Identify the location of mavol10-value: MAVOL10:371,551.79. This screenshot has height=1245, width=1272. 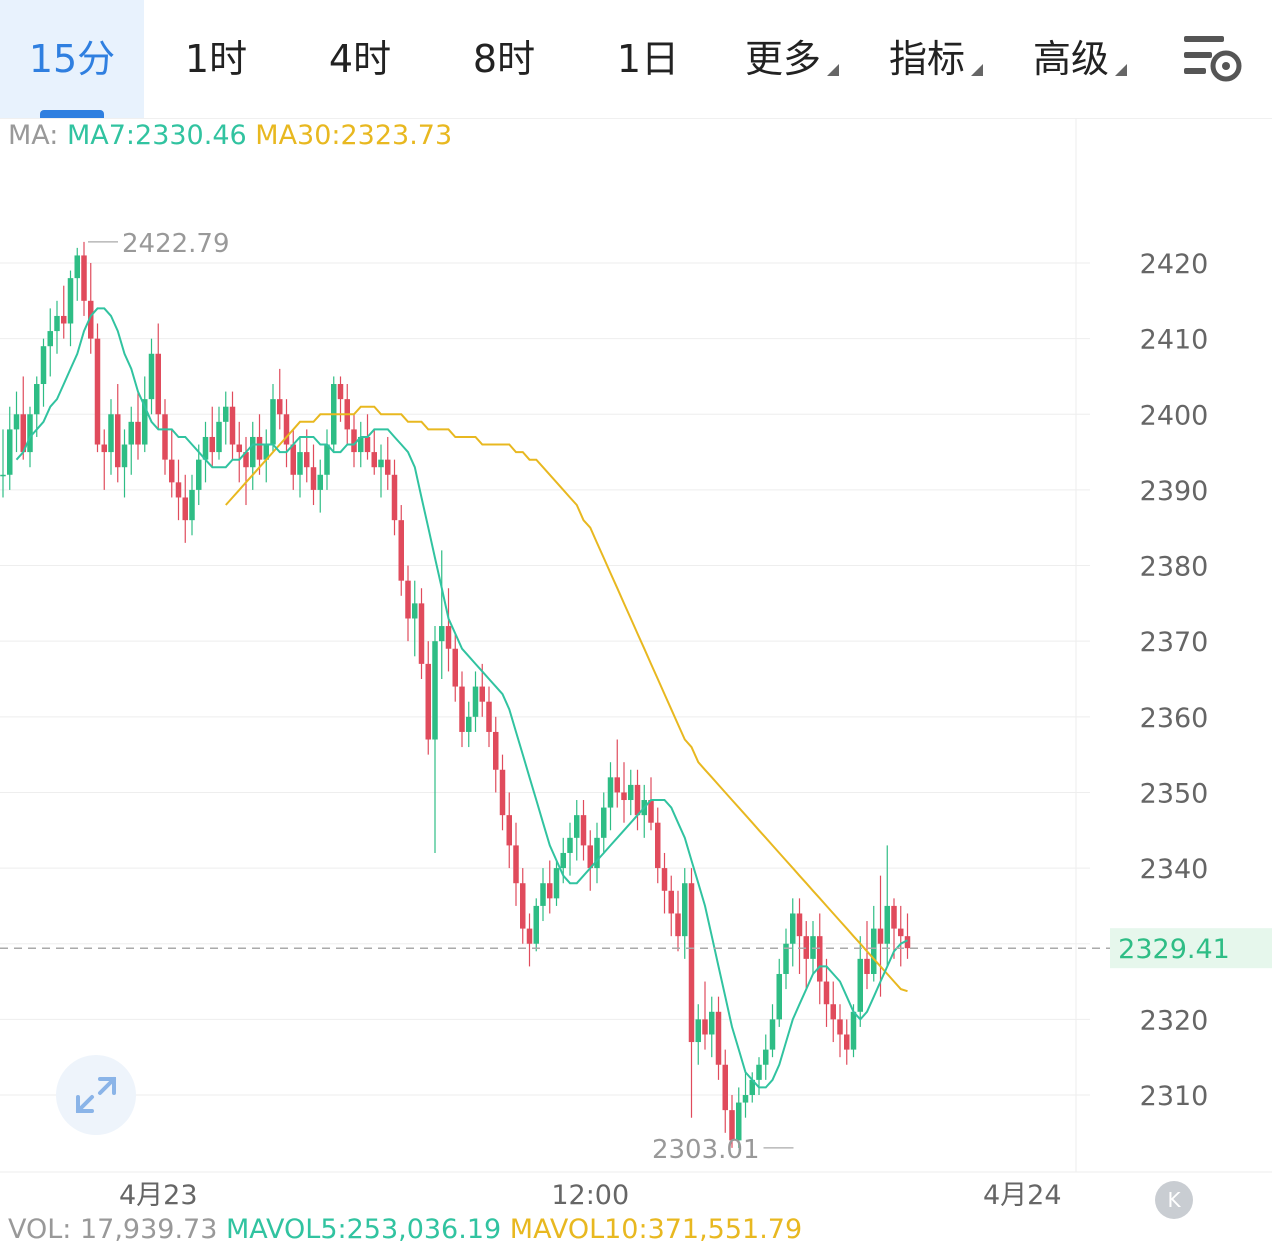
(656, 1229).